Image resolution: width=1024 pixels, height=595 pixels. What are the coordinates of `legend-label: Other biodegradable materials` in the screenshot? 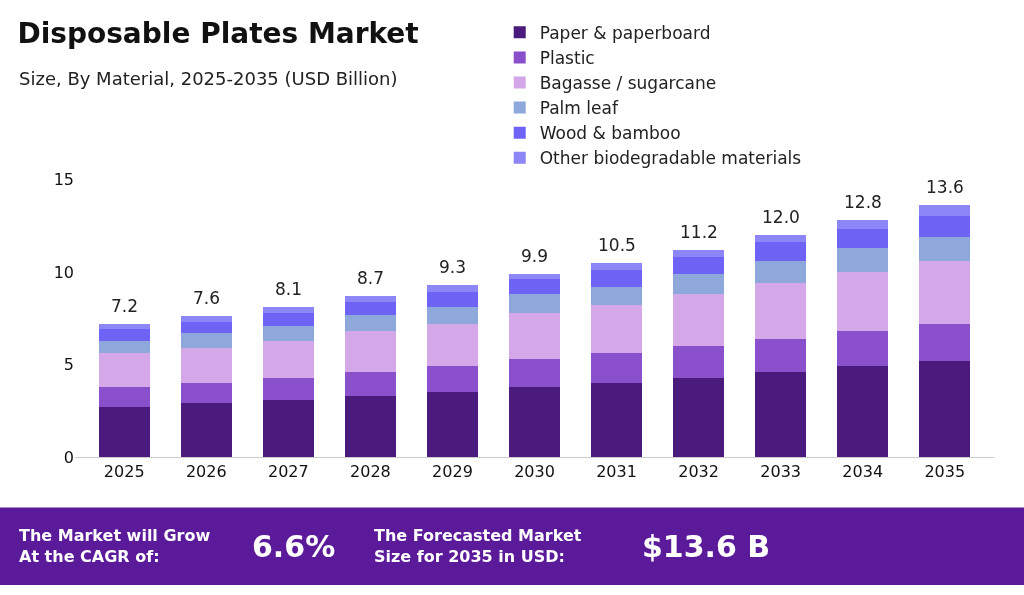 It's located at (670, 158).